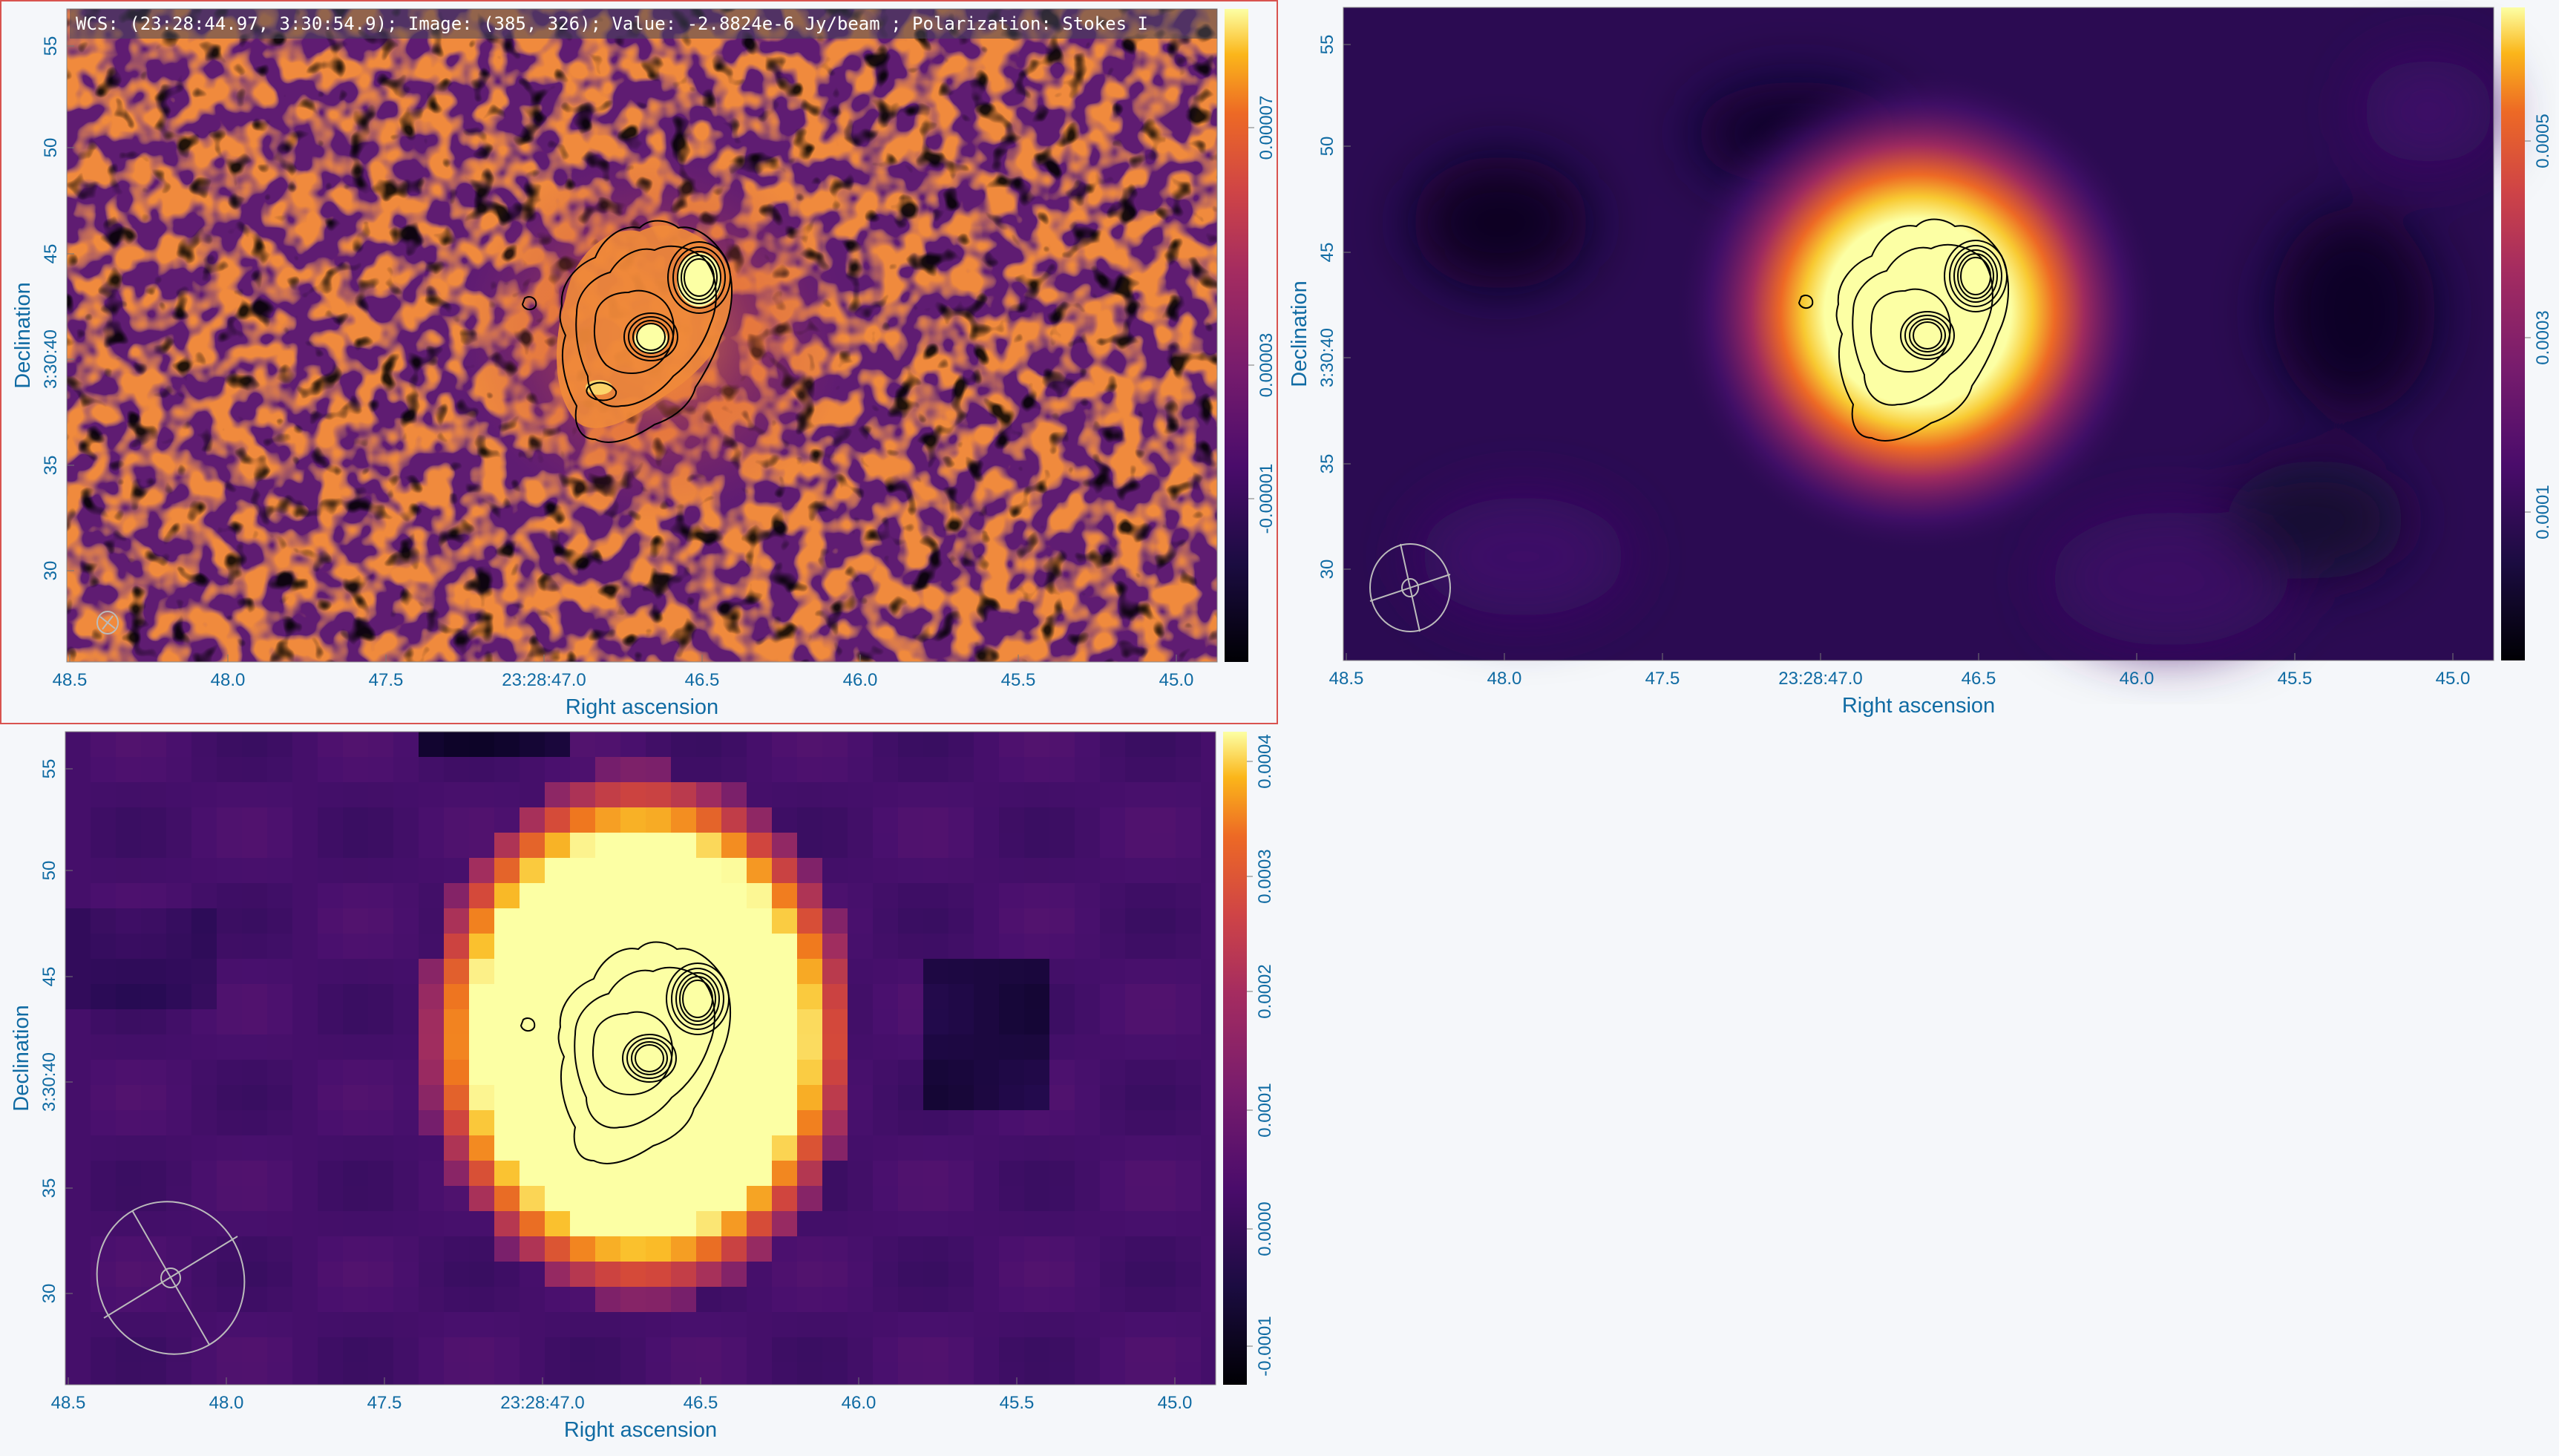 The width and height of the screenshot is (2559, 1456). Describe the element at coordinates (861, 680) in the screenshot. I see `x-tick-label: 46.0` at that location.